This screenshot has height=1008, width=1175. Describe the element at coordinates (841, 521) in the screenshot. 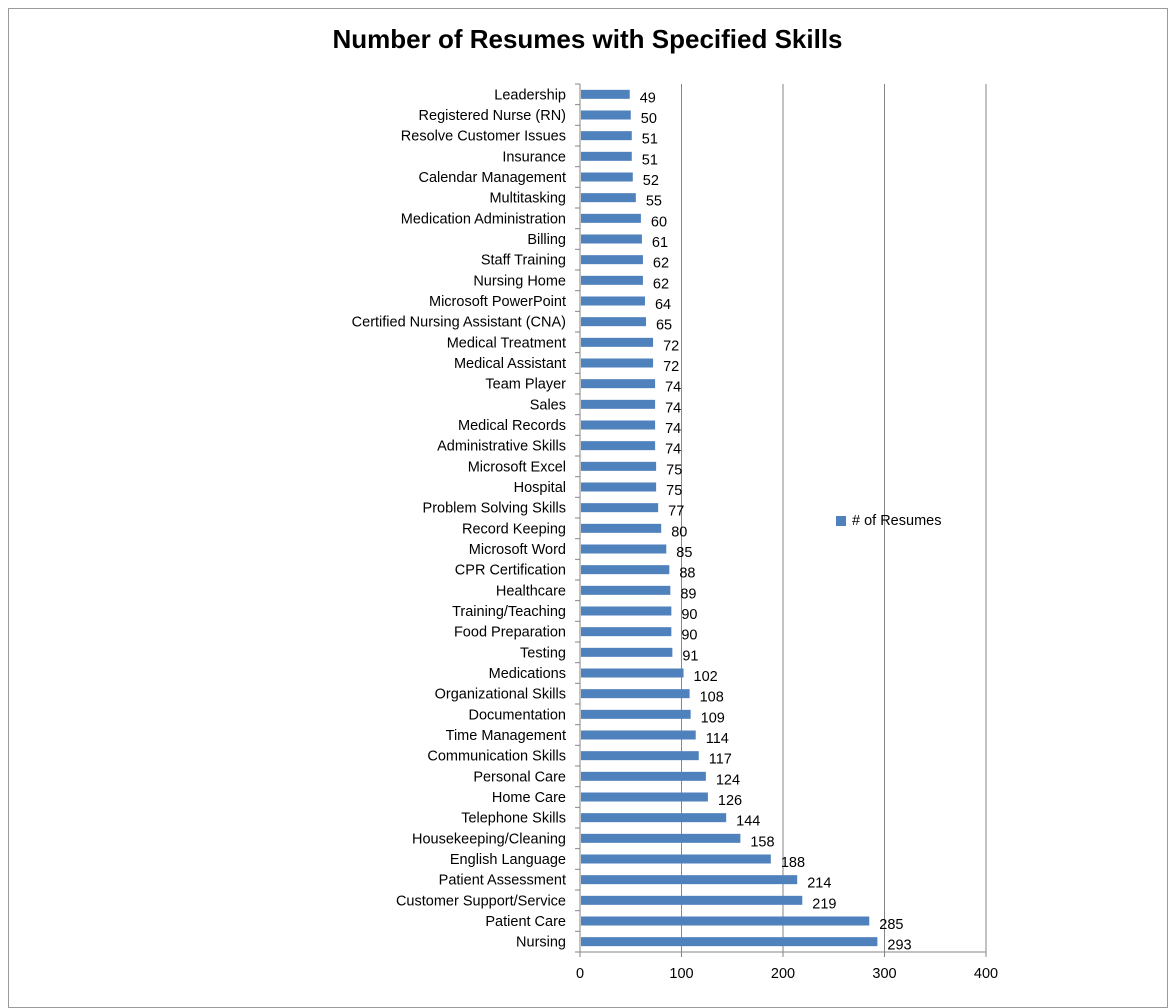

I see `legend-swatch` at that location.